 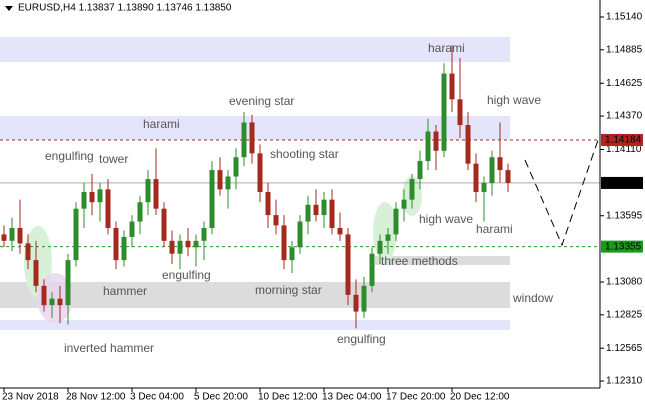 What do you see at coordinates (221, 397) in the screenshot?
I see `x-tick-label: 5 Dec 20:00` at bounding box center [221, 397].